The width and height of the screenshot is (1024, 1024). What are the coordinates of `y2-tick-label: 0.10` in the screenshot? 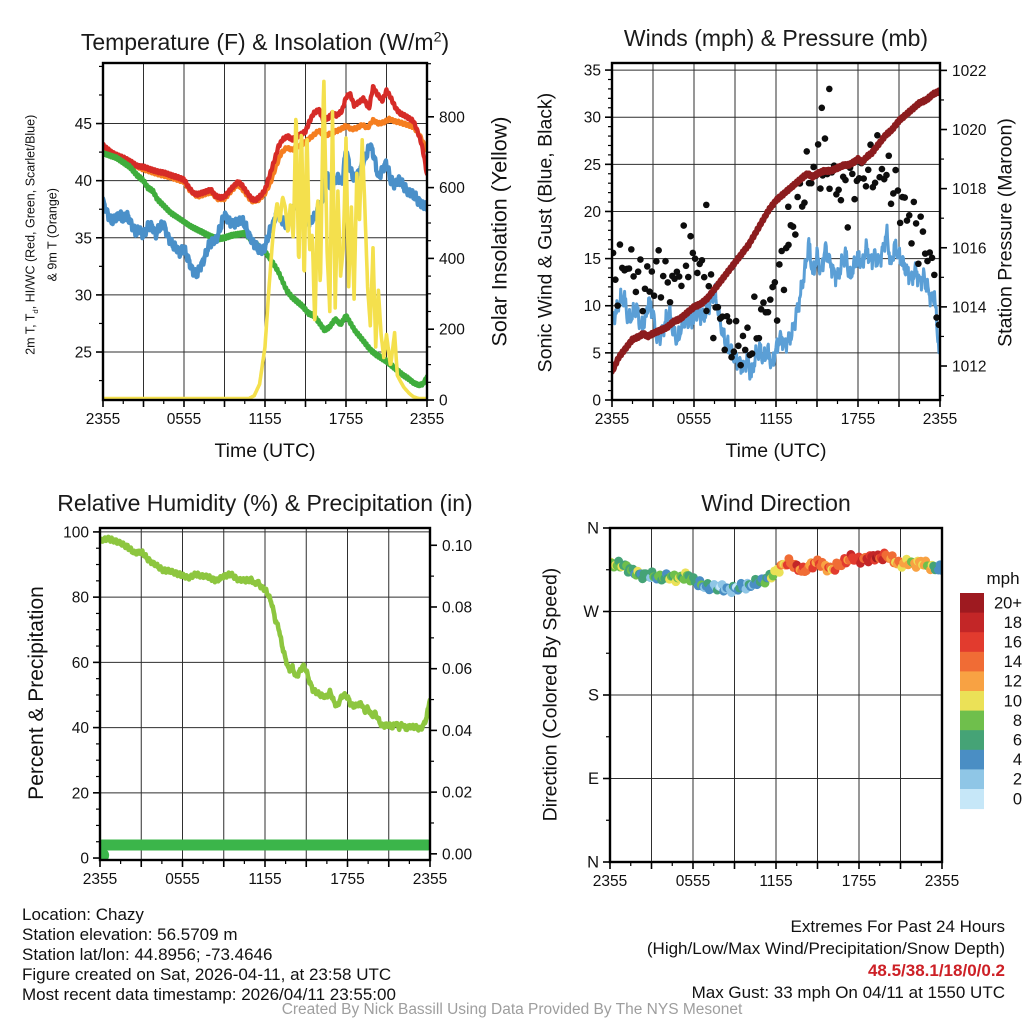 It's located at (457, 546).